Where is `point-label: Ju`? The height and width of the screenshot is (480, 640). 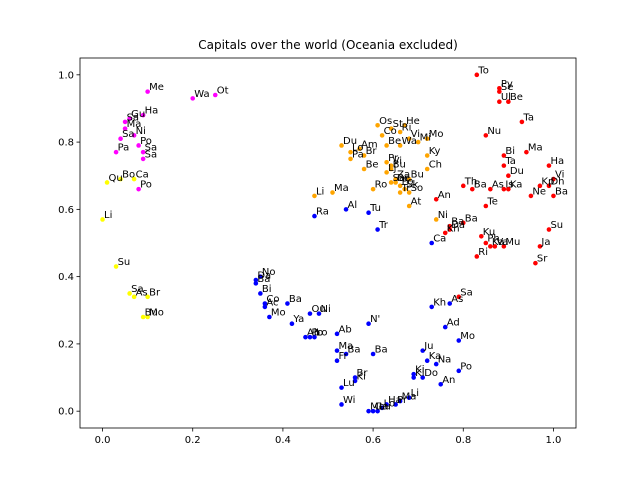 point-label: Ju is located at coordinates (428, 346).